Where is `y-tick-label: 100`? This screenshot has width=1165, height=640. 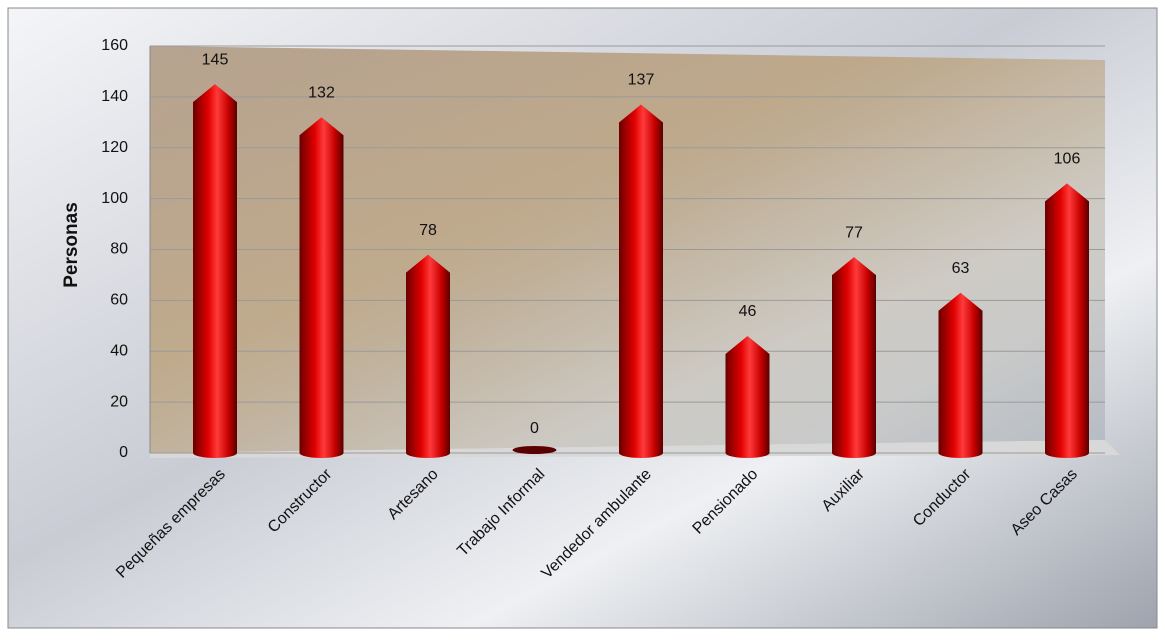
y-tick-label: 100 is located at coordinates (114, 198).